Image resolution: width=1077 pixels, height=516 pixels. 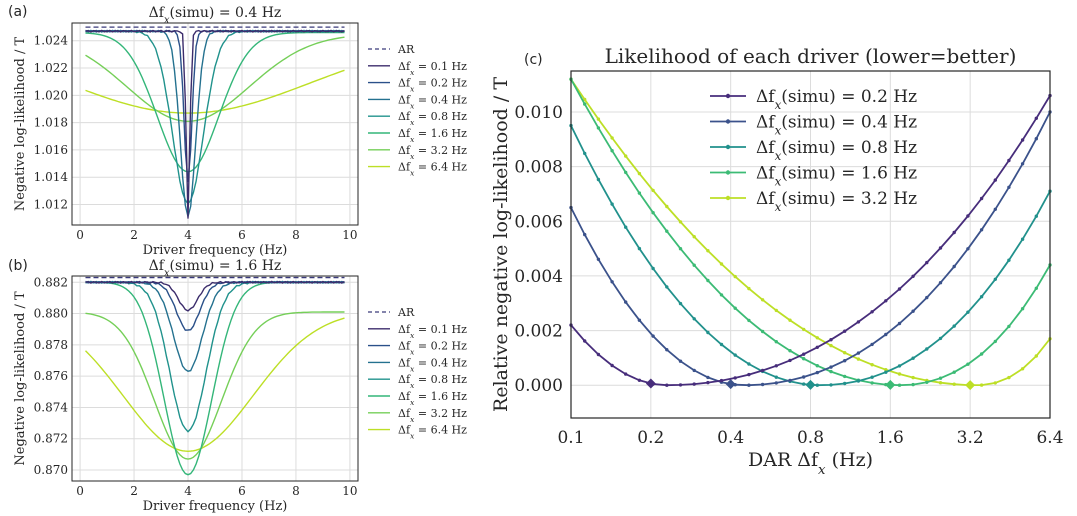 I want to click on x-axis-label-sub: x, so click(x=822, y=470).